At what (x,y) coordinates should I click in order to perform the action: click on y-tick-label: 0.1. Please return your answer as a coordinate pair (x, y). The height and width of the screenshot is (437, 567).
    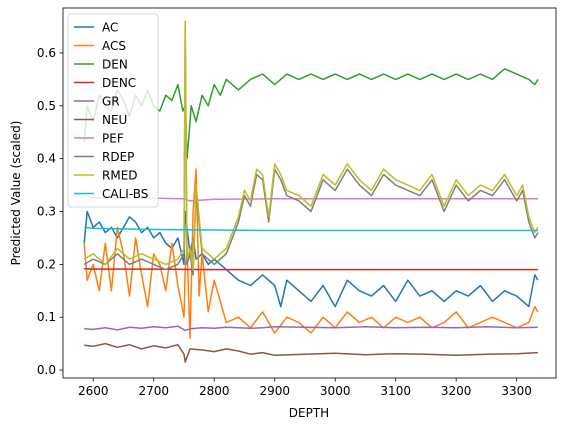
    Looking at the image, I should click on (46, 317).